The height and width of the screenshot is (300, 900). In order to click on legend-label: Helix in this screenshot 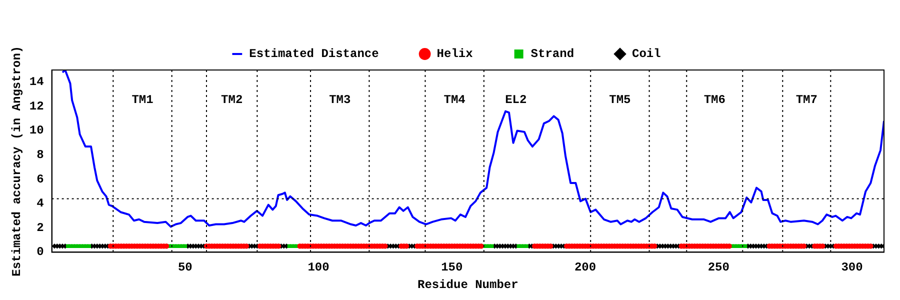, I will do `click(454, 54)`.